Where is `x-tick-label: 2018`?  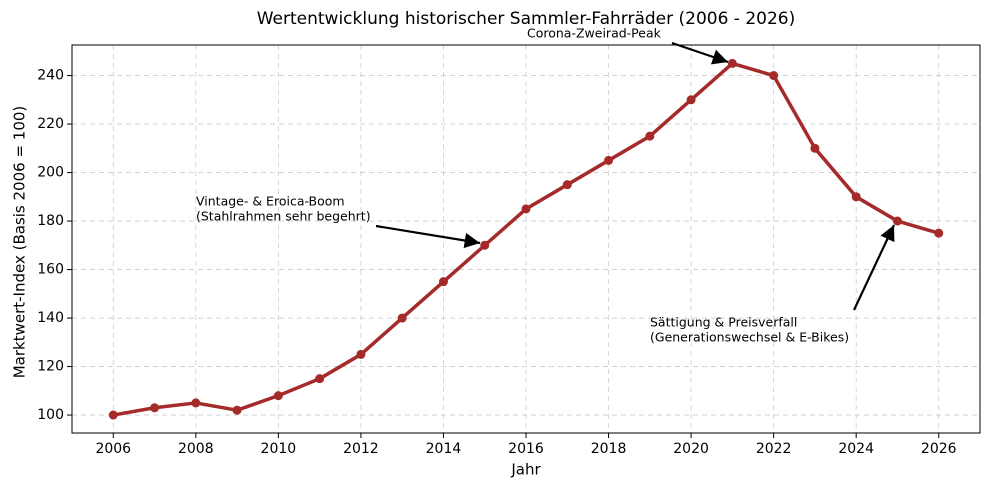 x-tick-label: 2018 is located at coordinates (609, 449).